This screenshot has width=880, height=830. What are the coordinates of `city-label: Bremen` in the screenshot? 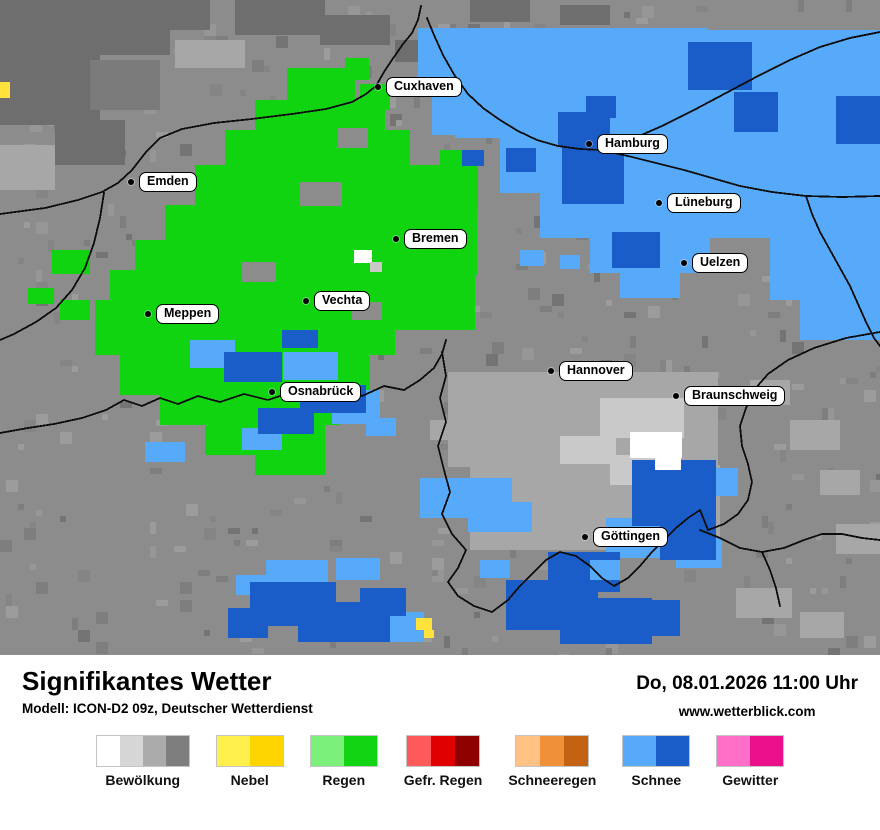 It's located at (435, 239).